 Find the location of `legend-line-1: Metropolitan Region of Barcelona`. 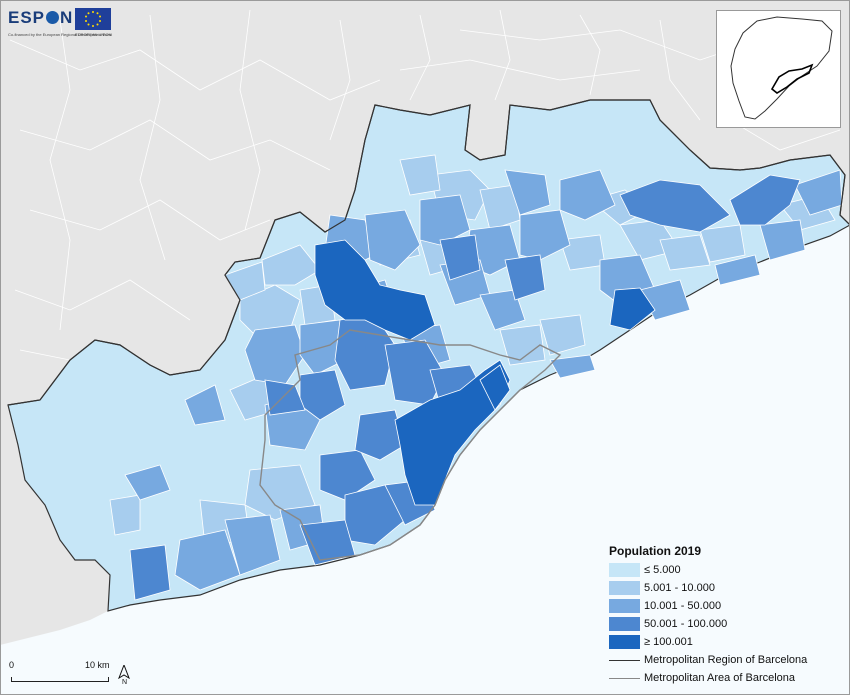

legend-line-1: Metropolitan Region of Barcelona is located at coordinates (726, 660).